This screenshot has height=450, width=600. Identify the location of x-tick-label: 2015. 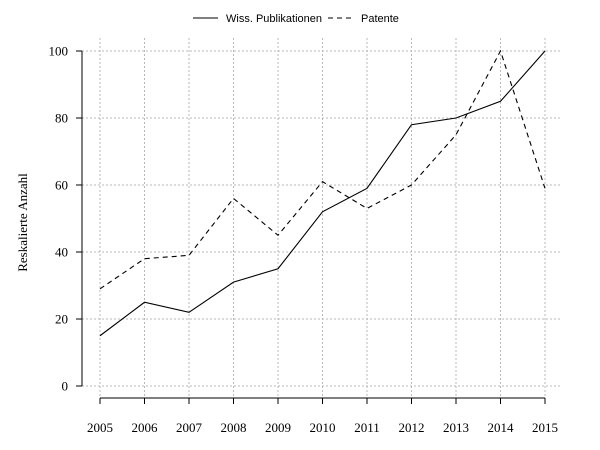
(545, 427).